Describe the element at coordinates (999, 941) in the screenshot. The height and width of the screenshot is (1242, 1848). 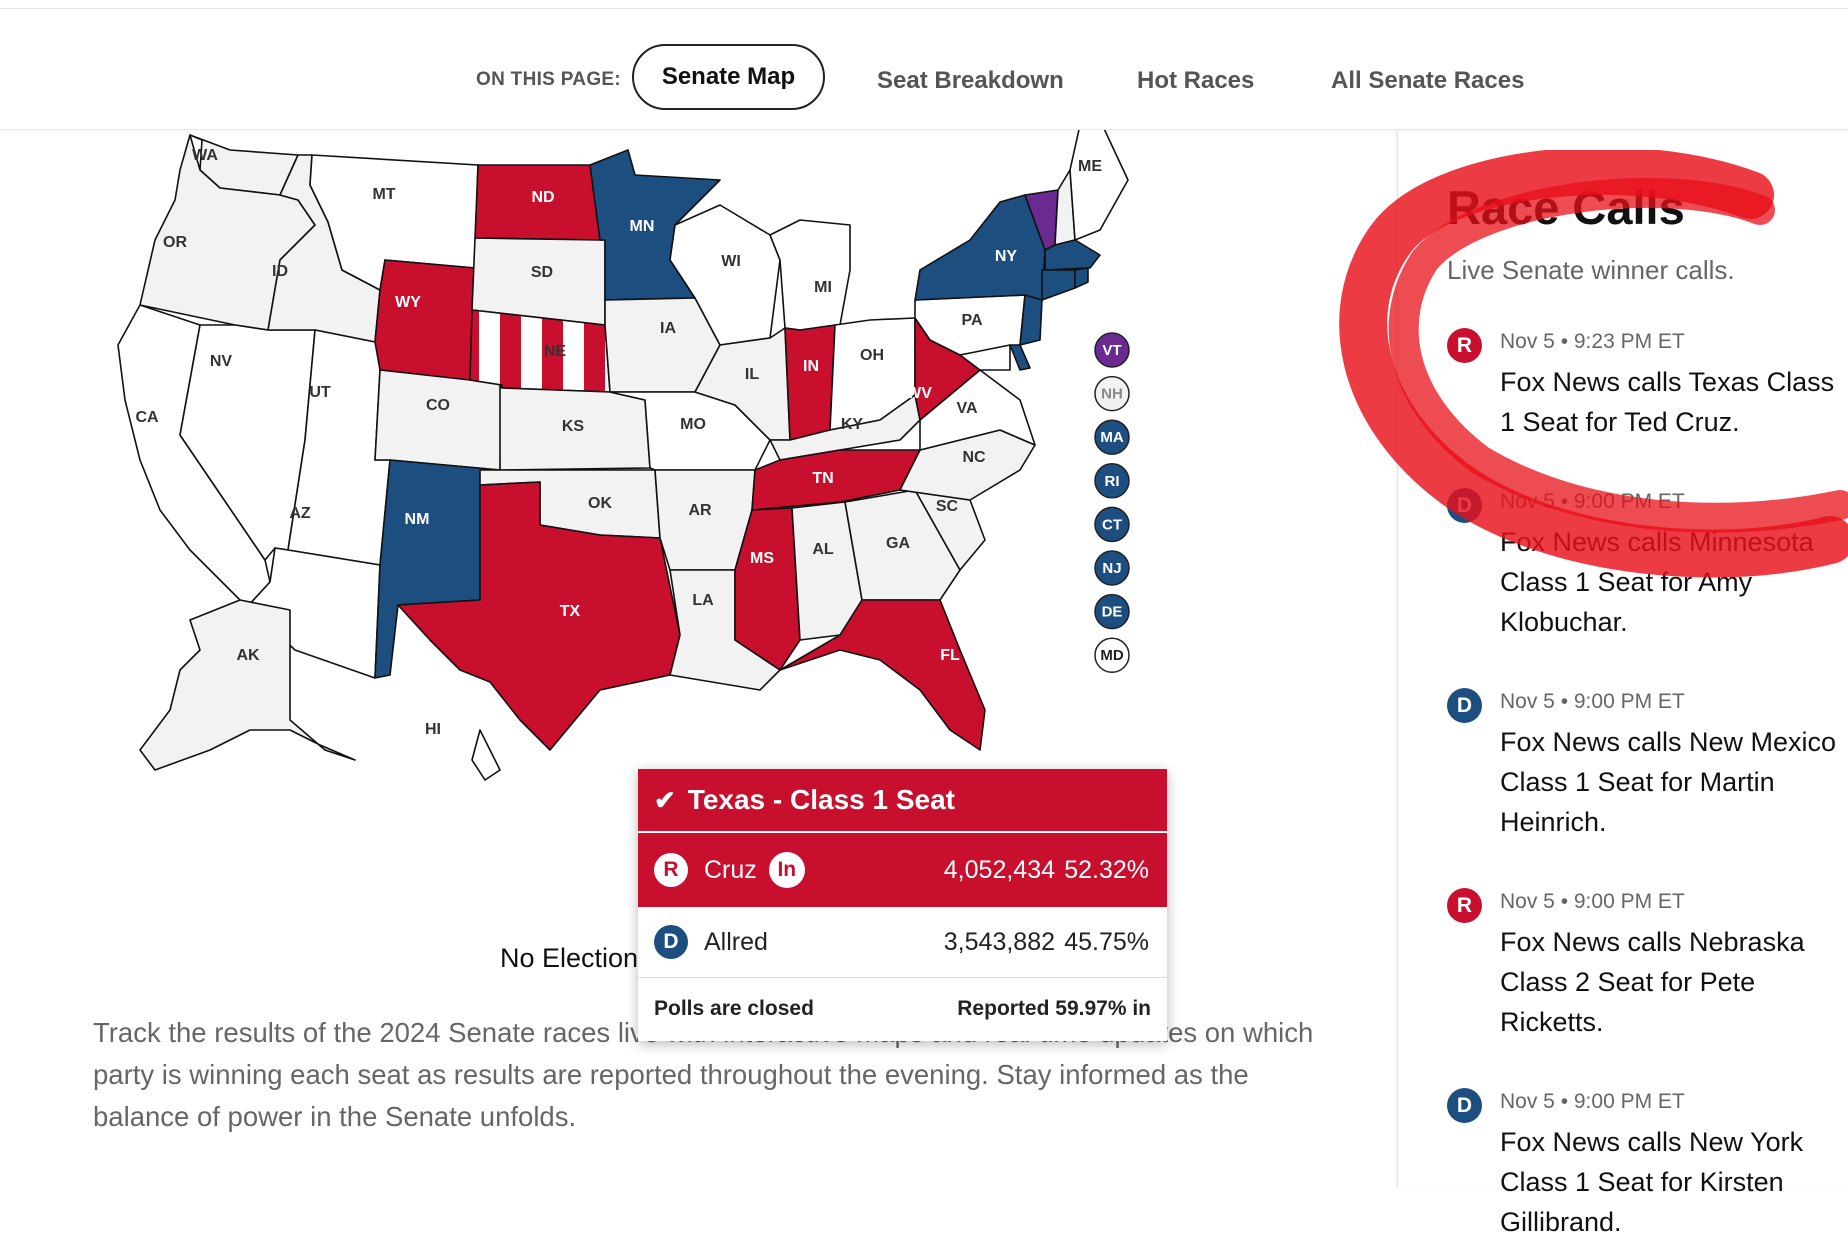
I see `candidate-votes: 3,543,882` at that location.